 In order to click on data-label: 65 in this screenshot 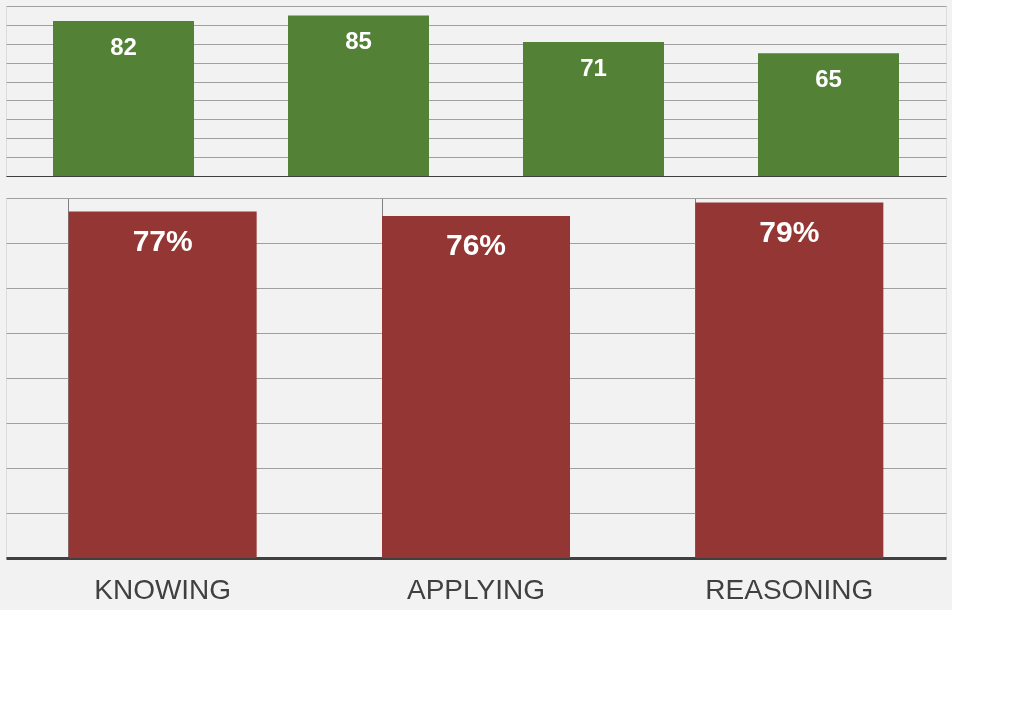, I will do `click(828, 79)`.